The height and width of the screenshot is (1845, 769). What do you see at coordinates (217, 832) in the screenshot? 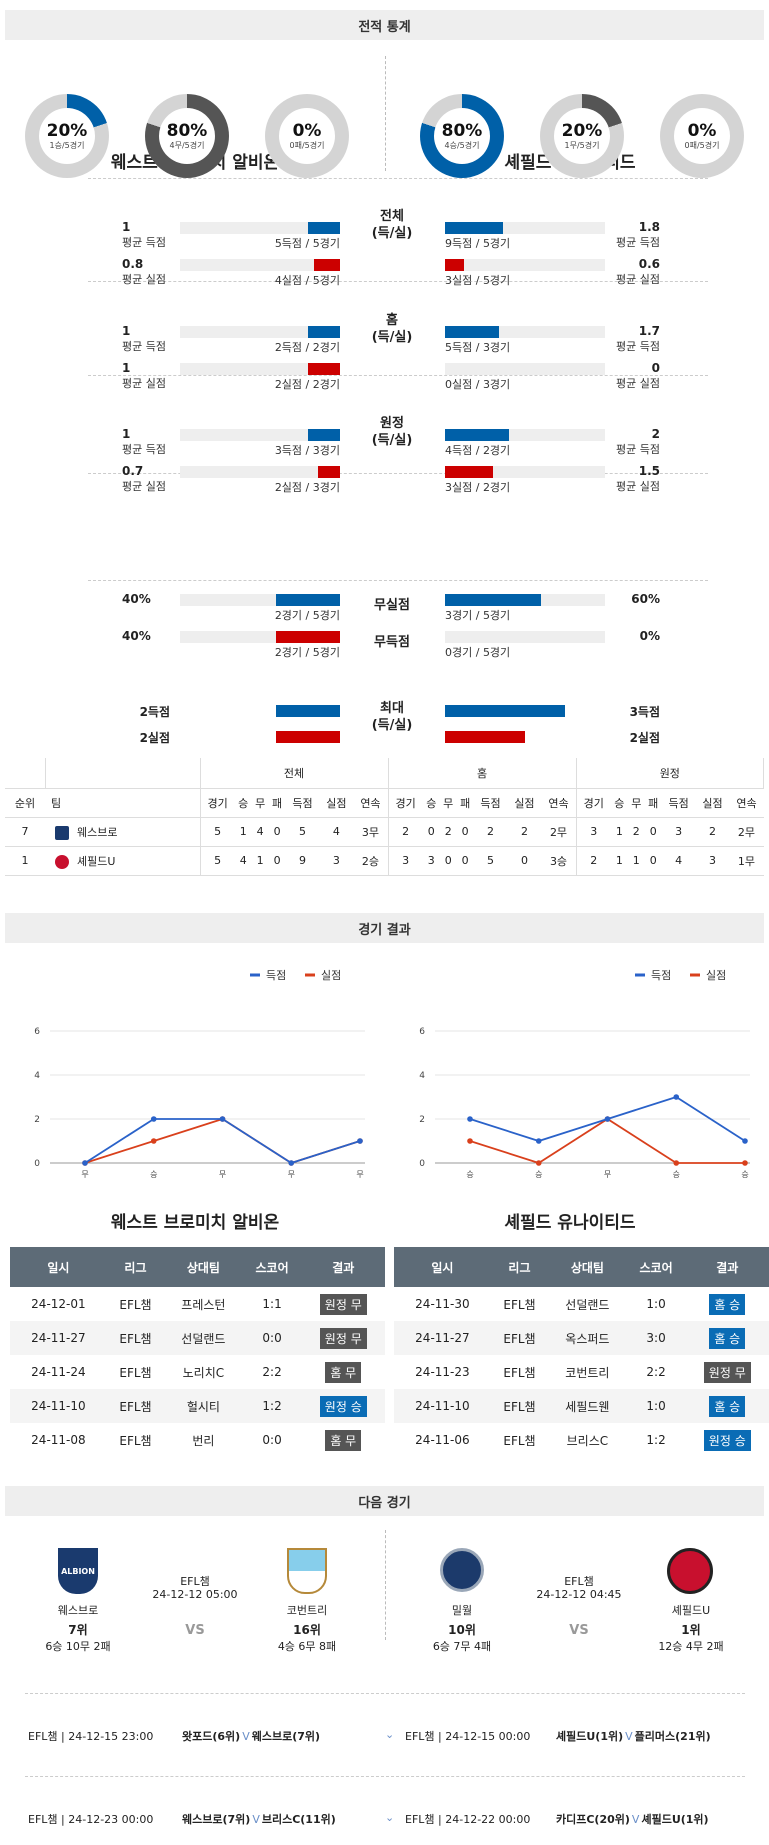
I see `standings-cell: 5` at bounding box center [217, 832].